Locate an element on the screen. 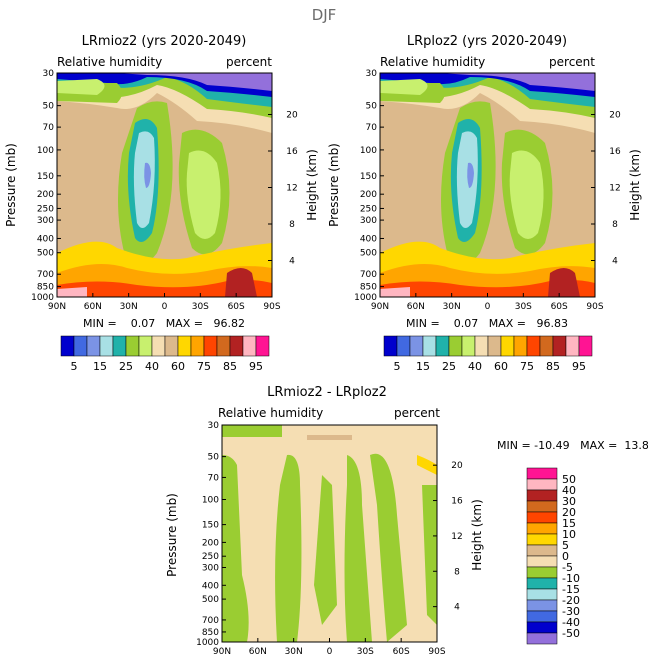  panel-a-colorbar-label: 15 is located at coordinates (100, 366).